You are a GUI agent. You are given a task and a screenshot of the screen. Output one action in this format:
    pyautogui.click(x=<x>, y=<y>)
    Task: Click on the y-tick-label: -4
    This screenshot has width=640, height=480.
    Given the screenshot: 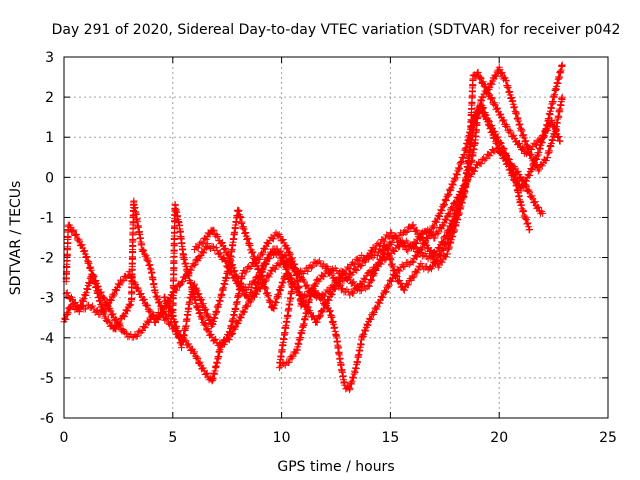 What is the action you would take?
    pyautogui.click(x=47, y=339)
    